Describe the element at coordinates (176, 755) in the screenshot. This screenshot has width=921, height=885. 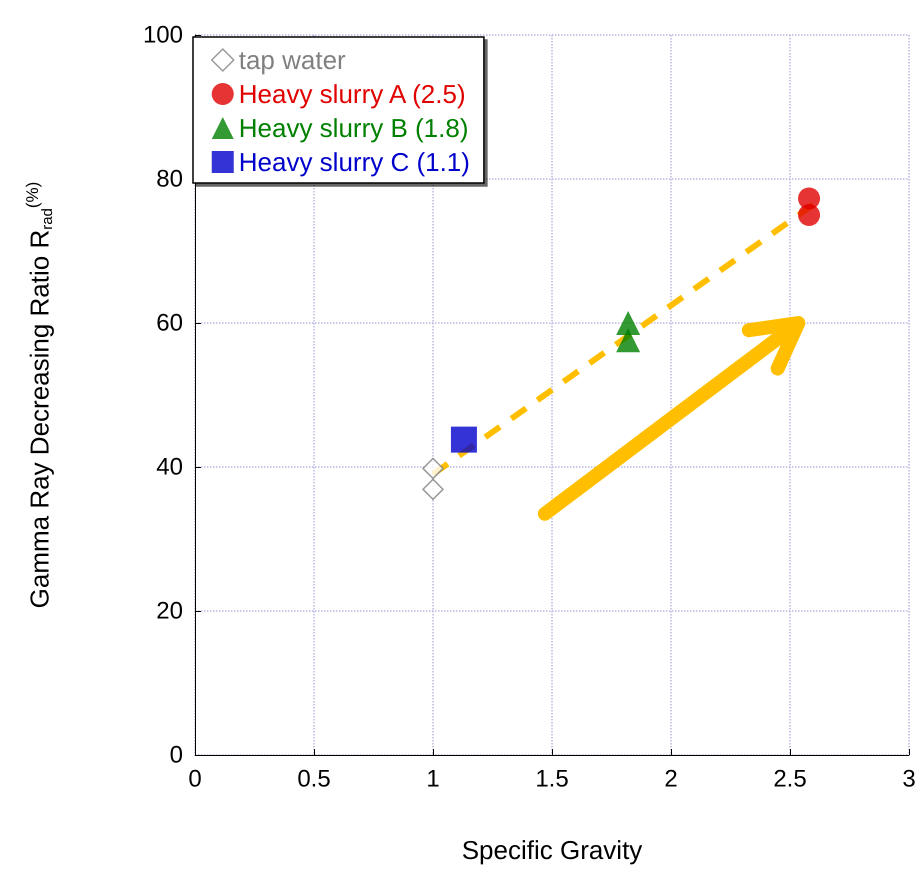
I see `y-tick-label: 0` at that location.